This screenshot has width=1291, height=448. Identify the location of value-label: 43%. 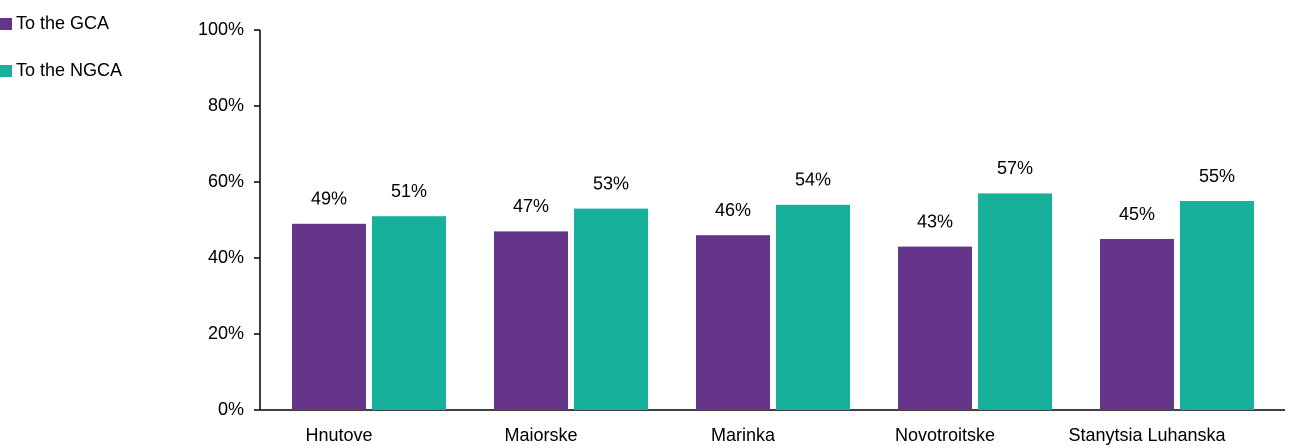
(935, 221).